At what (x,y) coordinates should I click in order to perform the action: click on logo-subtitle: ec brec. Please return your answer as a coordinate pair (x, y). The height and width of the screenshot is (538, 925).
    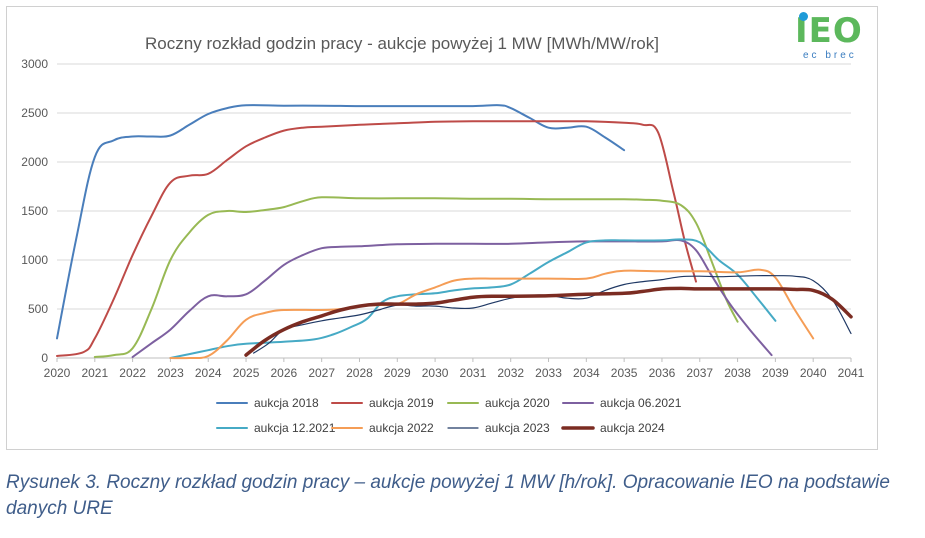
    Looking at the image, I should click on (830, 55).